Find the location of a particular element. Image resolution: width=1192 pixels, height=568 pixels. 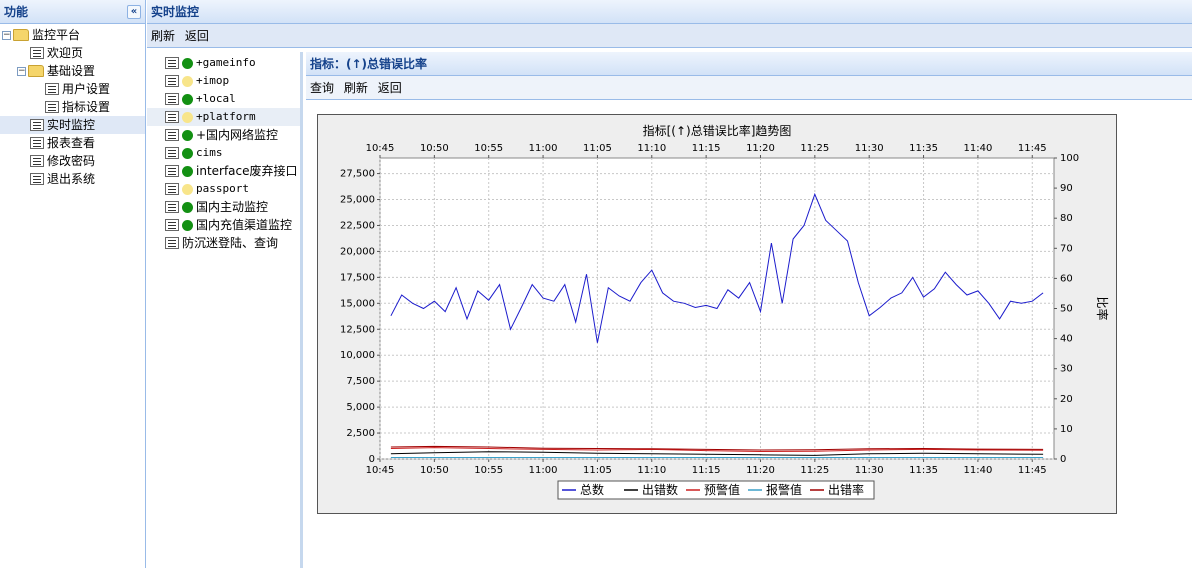

y2-tick-label: 60 is located at coordinates (1066, 278).